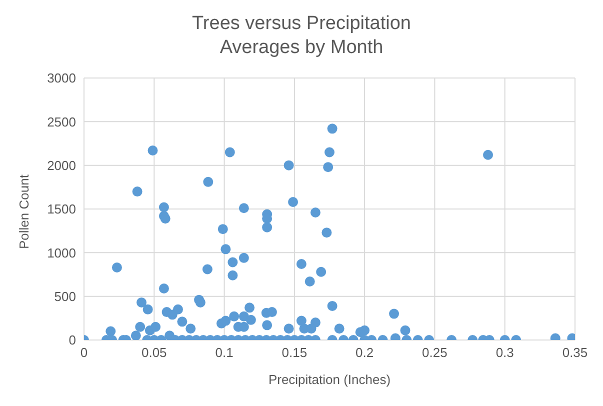 The width and height of the screenshot is (603, 406). Describe the element at coordinates (84, 352) in the screenshot. I see `x-tick-label: 0` at that location.